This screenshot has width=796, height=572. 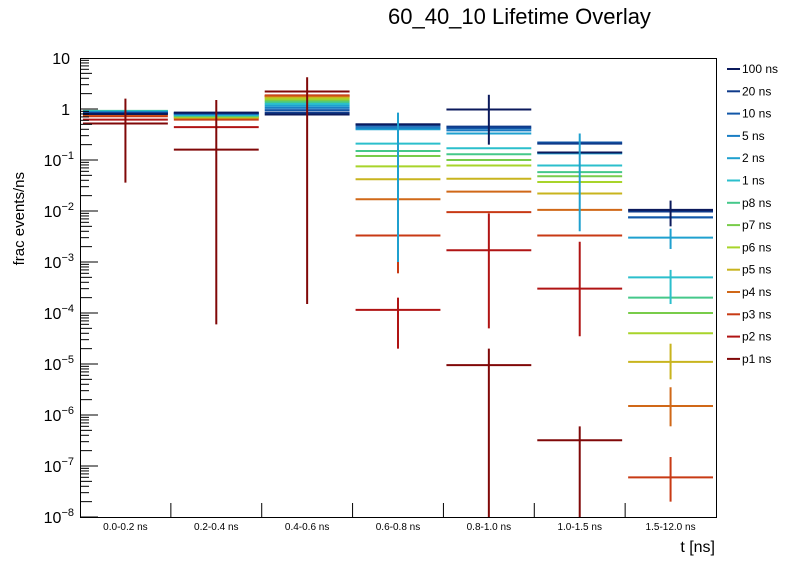 What do you see at coordinates (19, 218) in the screenshot?
I see `y-axis-label: frac events/ns` at bounding box center [19, 218].